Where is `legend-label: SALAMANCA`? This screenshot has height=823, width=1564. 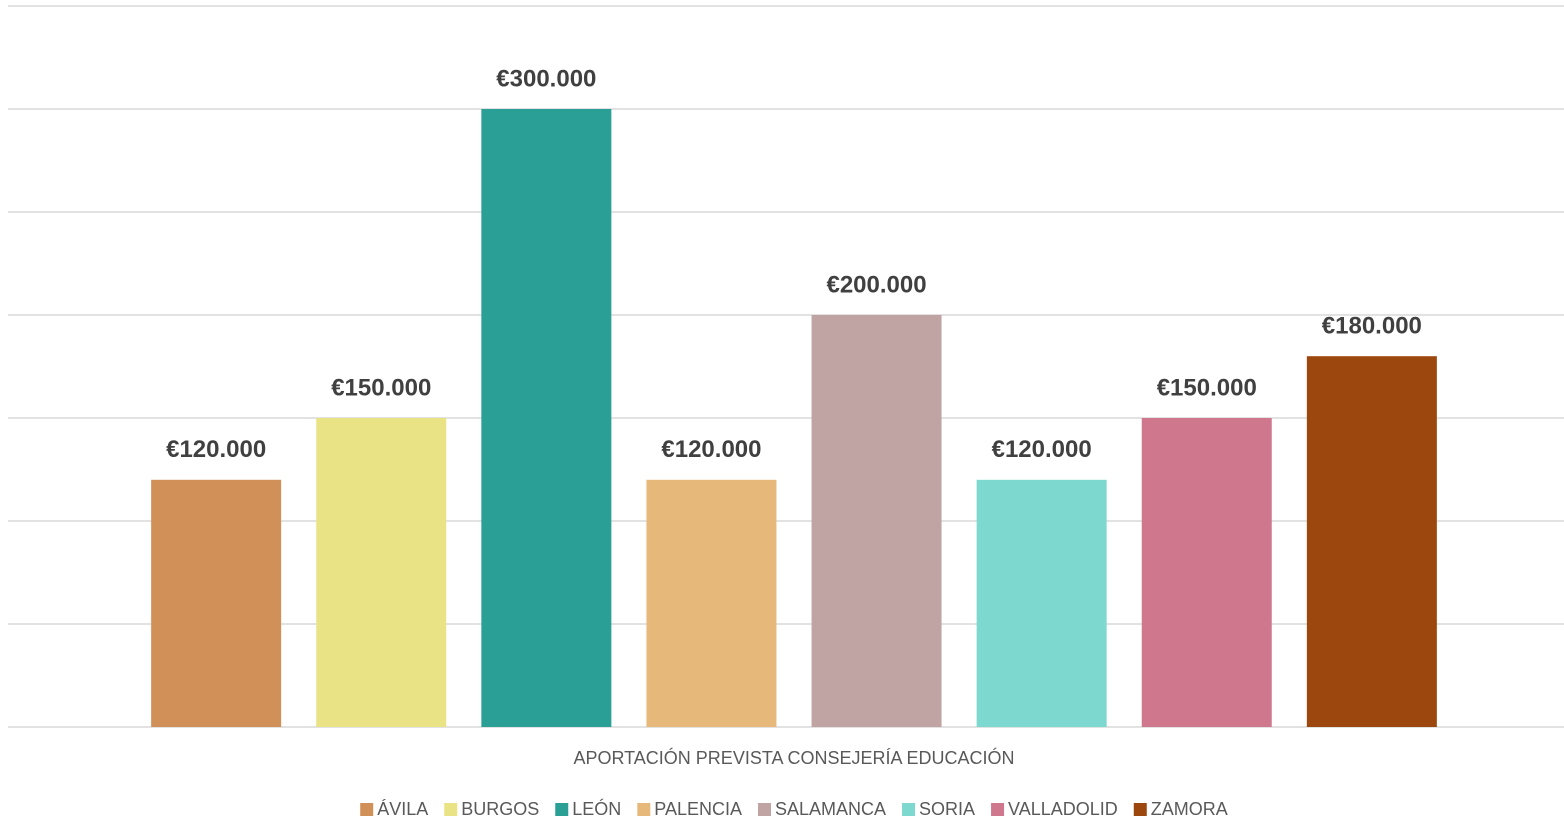 legend-label: SALAMANCA is located at coordinates (830, 809).